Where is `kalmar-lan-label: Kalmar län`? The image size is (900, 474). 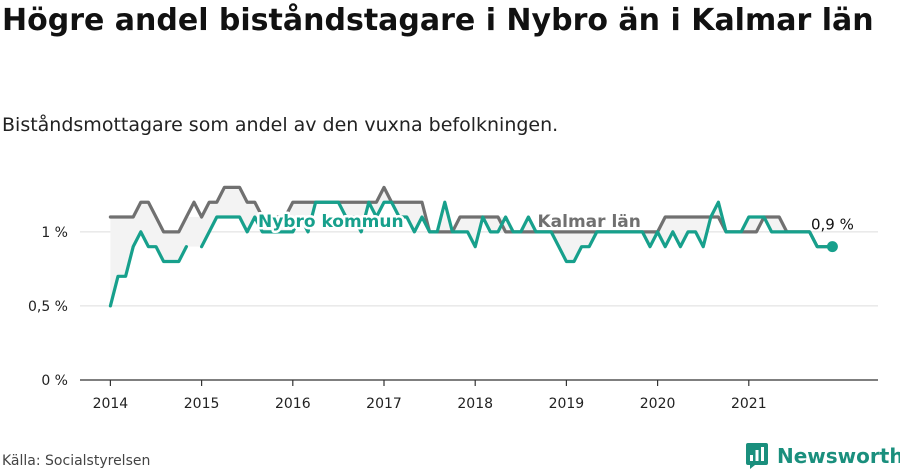 kalmar-lan-label: Kalmar län is located at coordinates (589, 222).